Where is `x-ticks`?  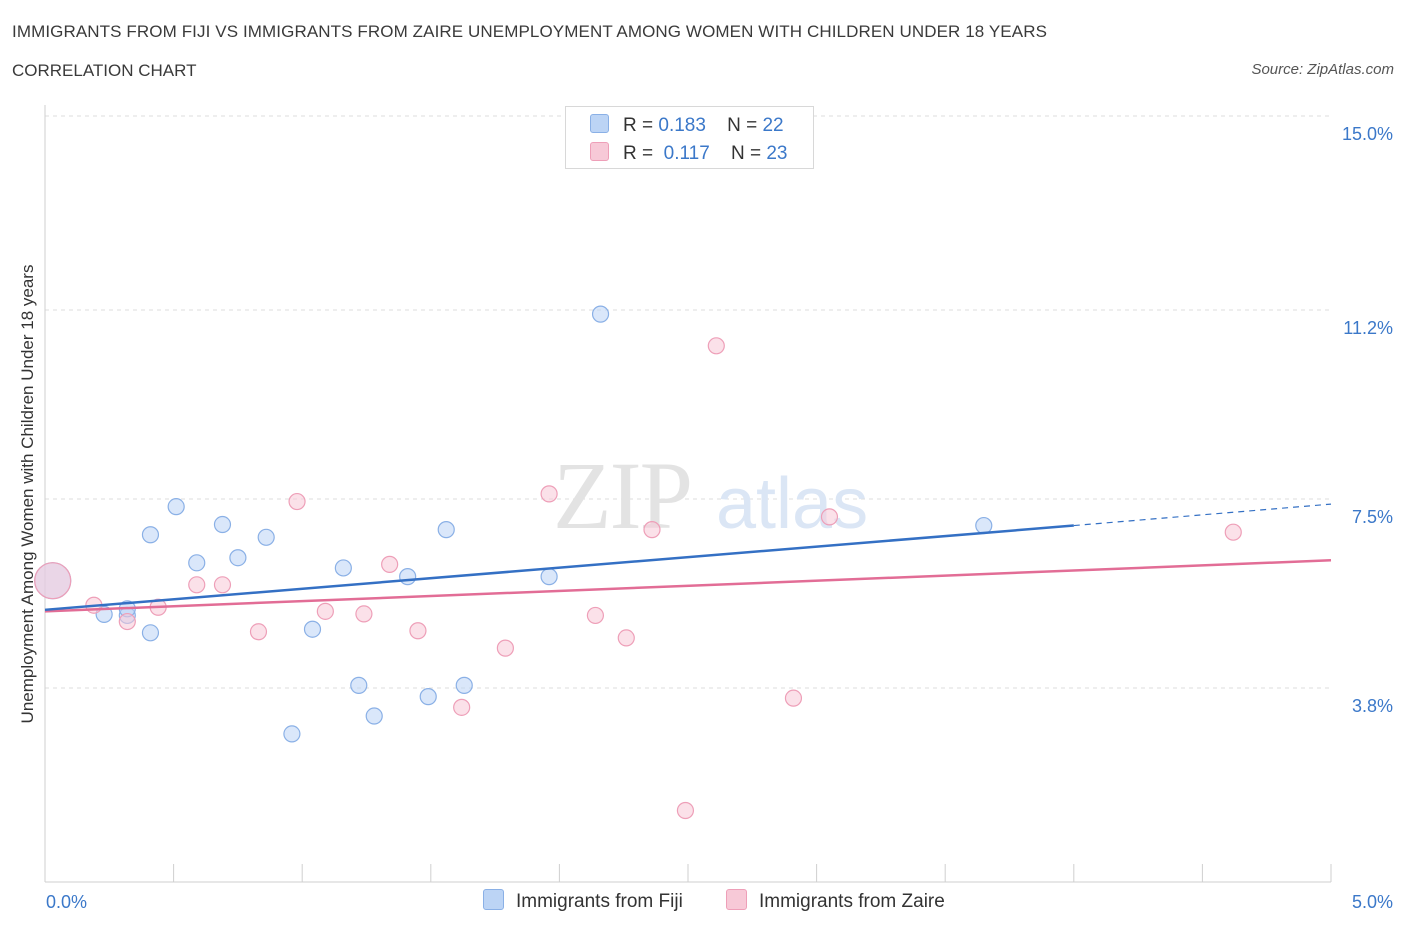
x-ticks is located at coordinates (752, 873).